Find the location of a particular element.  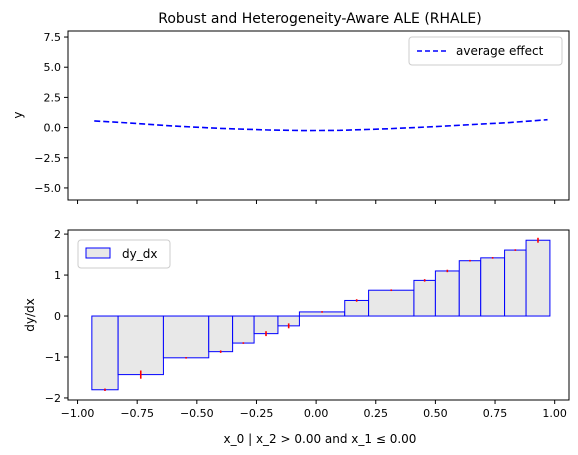

legend-label-dy-dx: dy_dx is located at coordinates (139, 254).